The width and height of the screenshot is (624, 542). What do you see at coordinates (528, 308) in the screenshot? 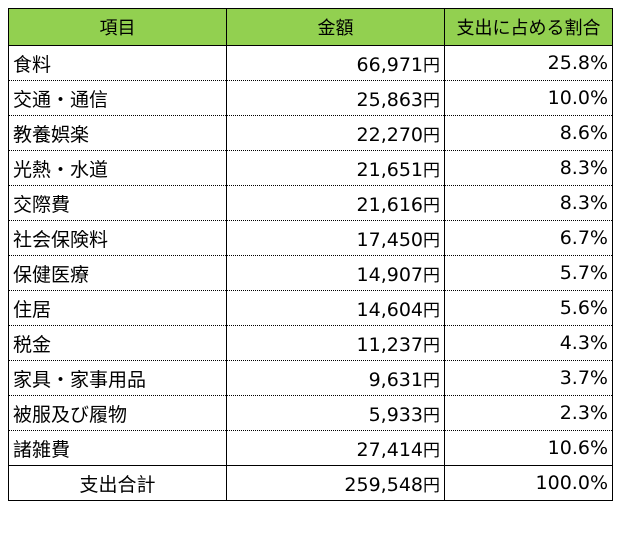
I see `share-cell: 5.6%` at bounding box center [528, 308].